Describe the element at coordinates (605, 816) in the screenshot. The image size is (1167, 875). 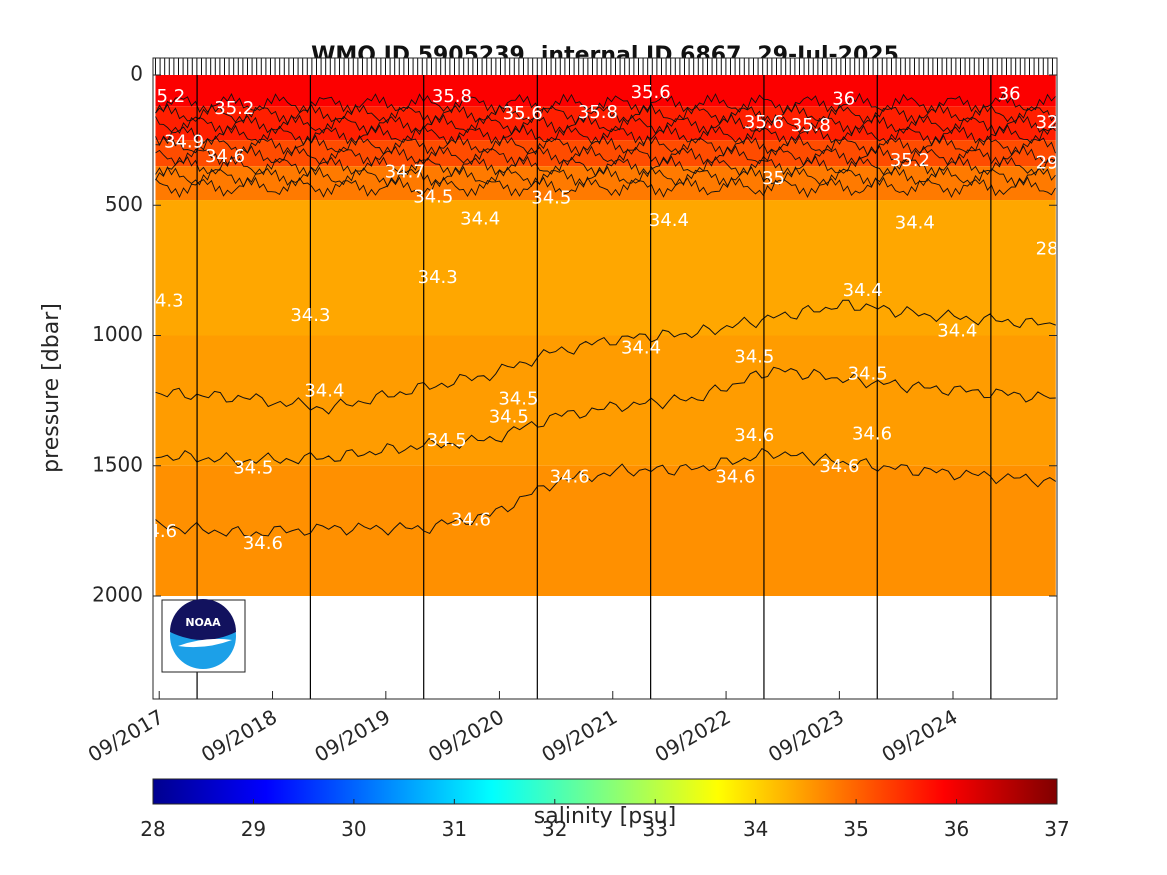
I see `colorbar-label: salinity [psu]` at that location.